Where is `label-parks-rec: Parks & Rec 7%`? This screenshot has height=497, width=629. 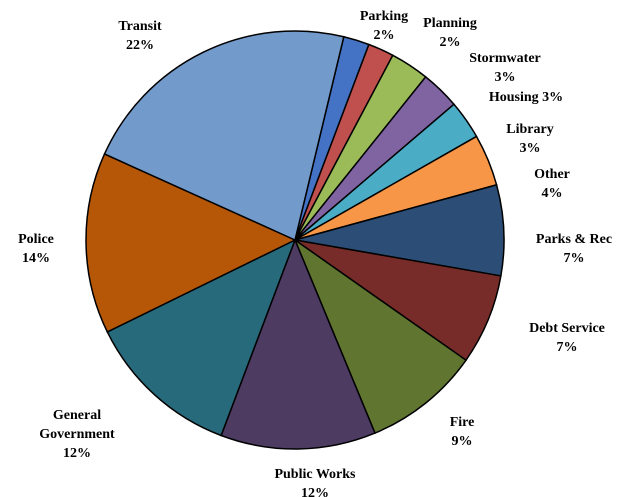
label-parks-rec: Parks & Rec 7% is located at coordinates (574, 249).